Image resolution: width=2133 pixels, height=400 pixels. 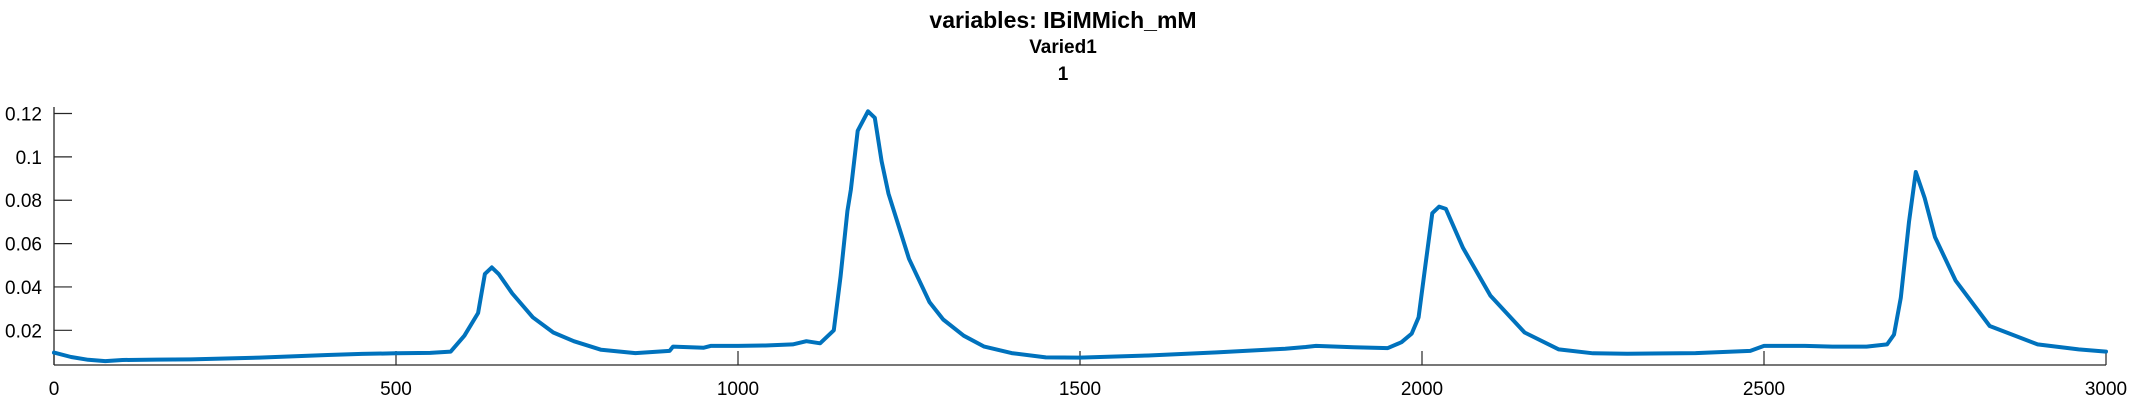 I want to click on y-tick-label: 0.12, so click(x=23, y=115).